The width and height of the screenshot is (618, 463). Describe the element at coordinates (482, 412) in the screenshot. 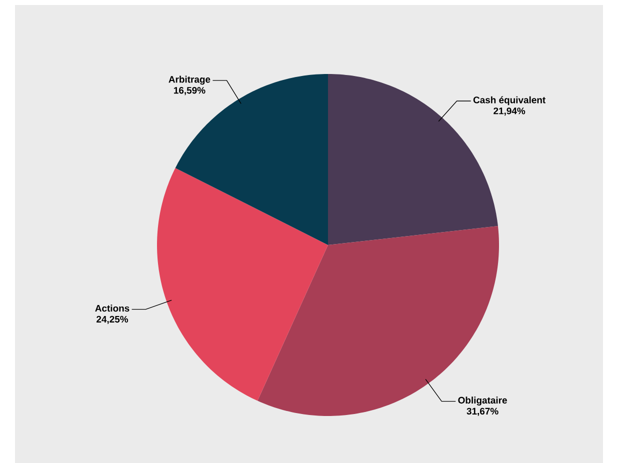

I see `data-label: 31,67%` at that location.